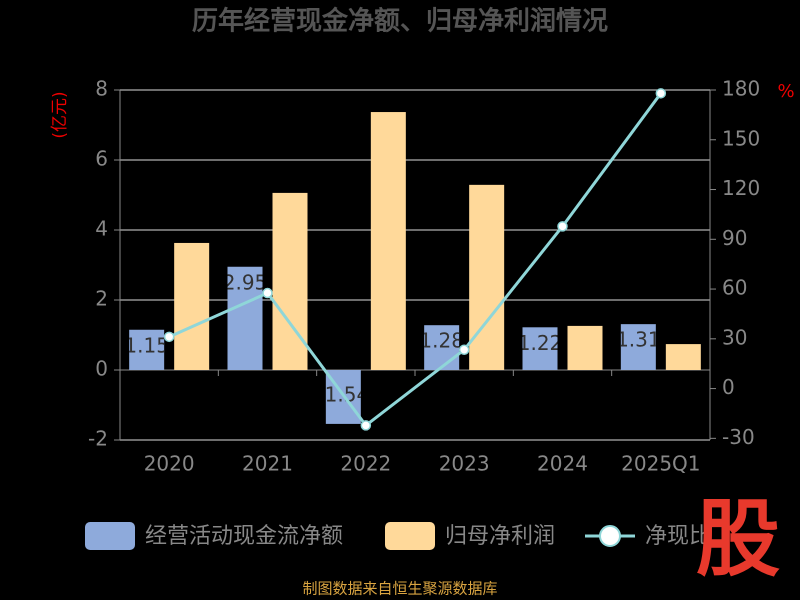 This screenshot has height=600, width=800. Describe the element at coordinates (101, 369) in the screenshot. I see `y-tick-label: 0` at that location.